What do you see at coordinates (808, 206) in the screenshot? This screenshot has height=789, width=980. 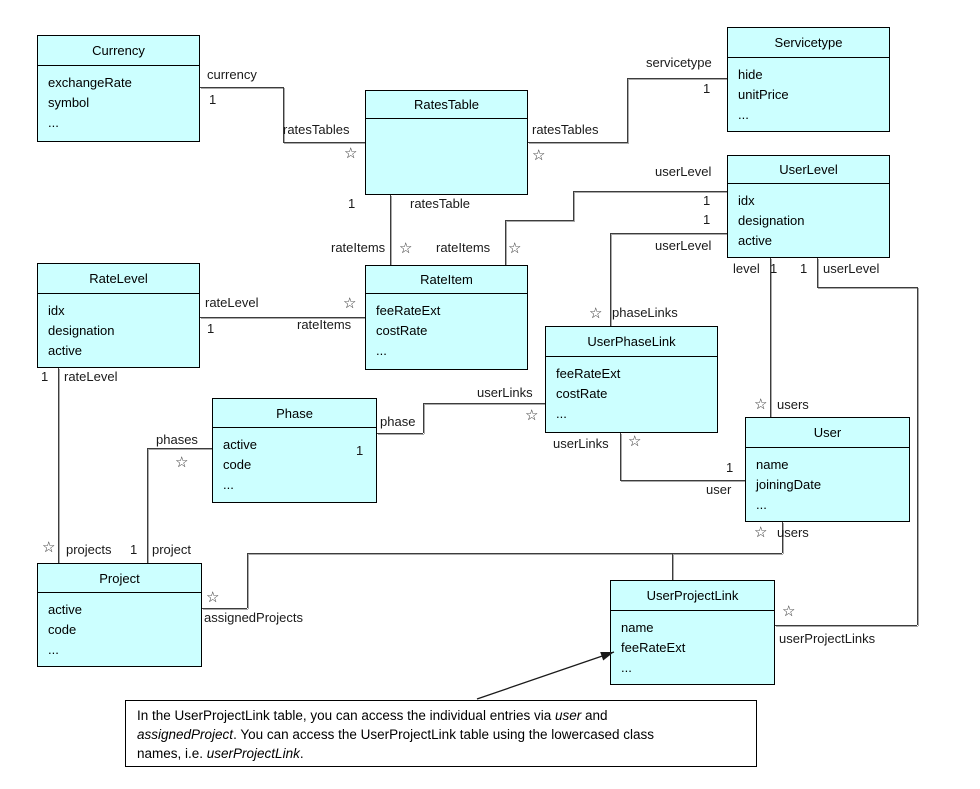 I see `entity-user-level: UserLevel idx designation active` at bounding box center [808, 206].